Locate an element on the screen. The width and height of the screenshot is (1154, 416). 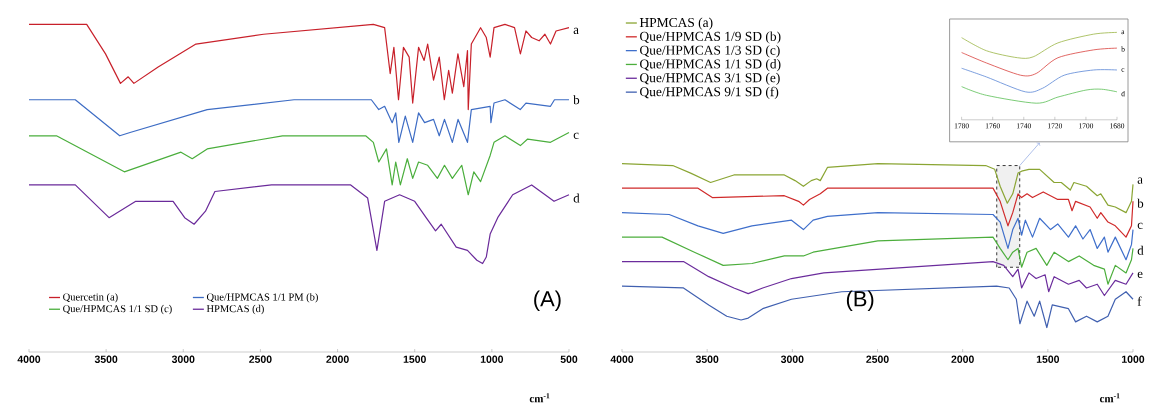
annotation: (A) is located at coordinates (547, 300).